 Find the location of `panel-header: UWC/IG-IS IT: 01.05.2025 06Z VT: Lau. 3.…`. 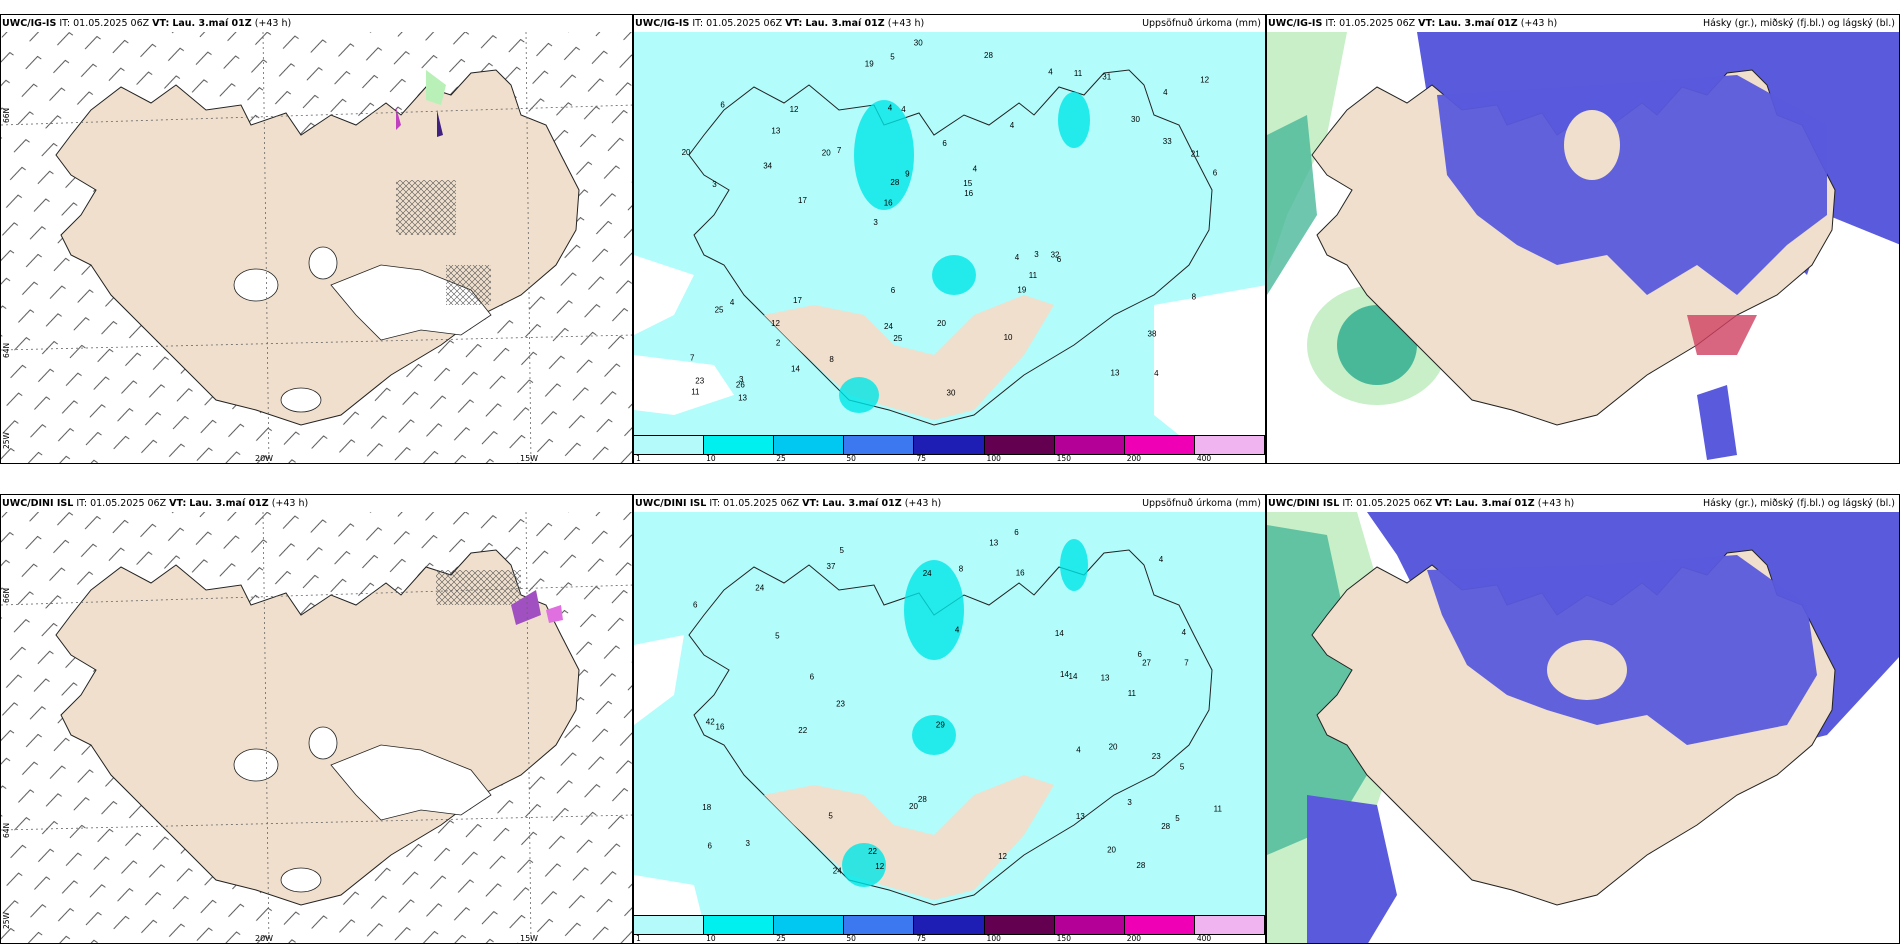

panel-header: UWC/IG-IS IT: 01.05.2025 06Z VT: Lau. 3.… is located at coordinates (316, 23).